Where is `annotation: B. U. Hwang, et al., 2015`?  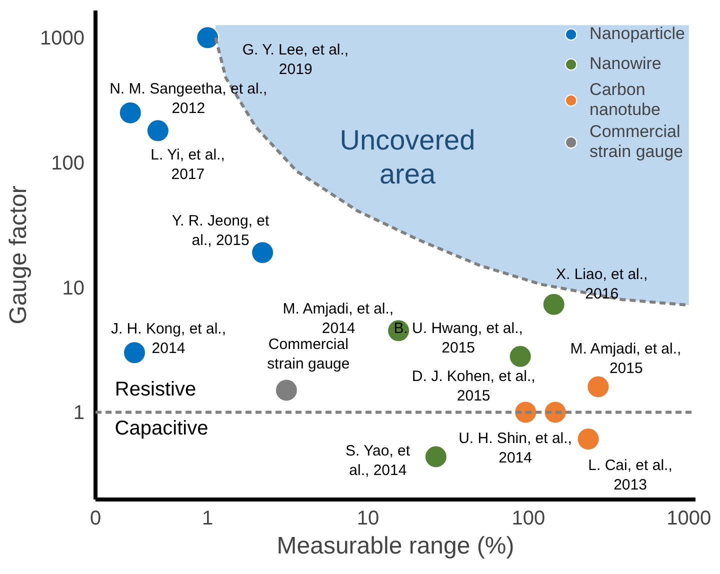 annotation: B. U. Hwang, et al., 2015 is located at coordinates (458, 338).